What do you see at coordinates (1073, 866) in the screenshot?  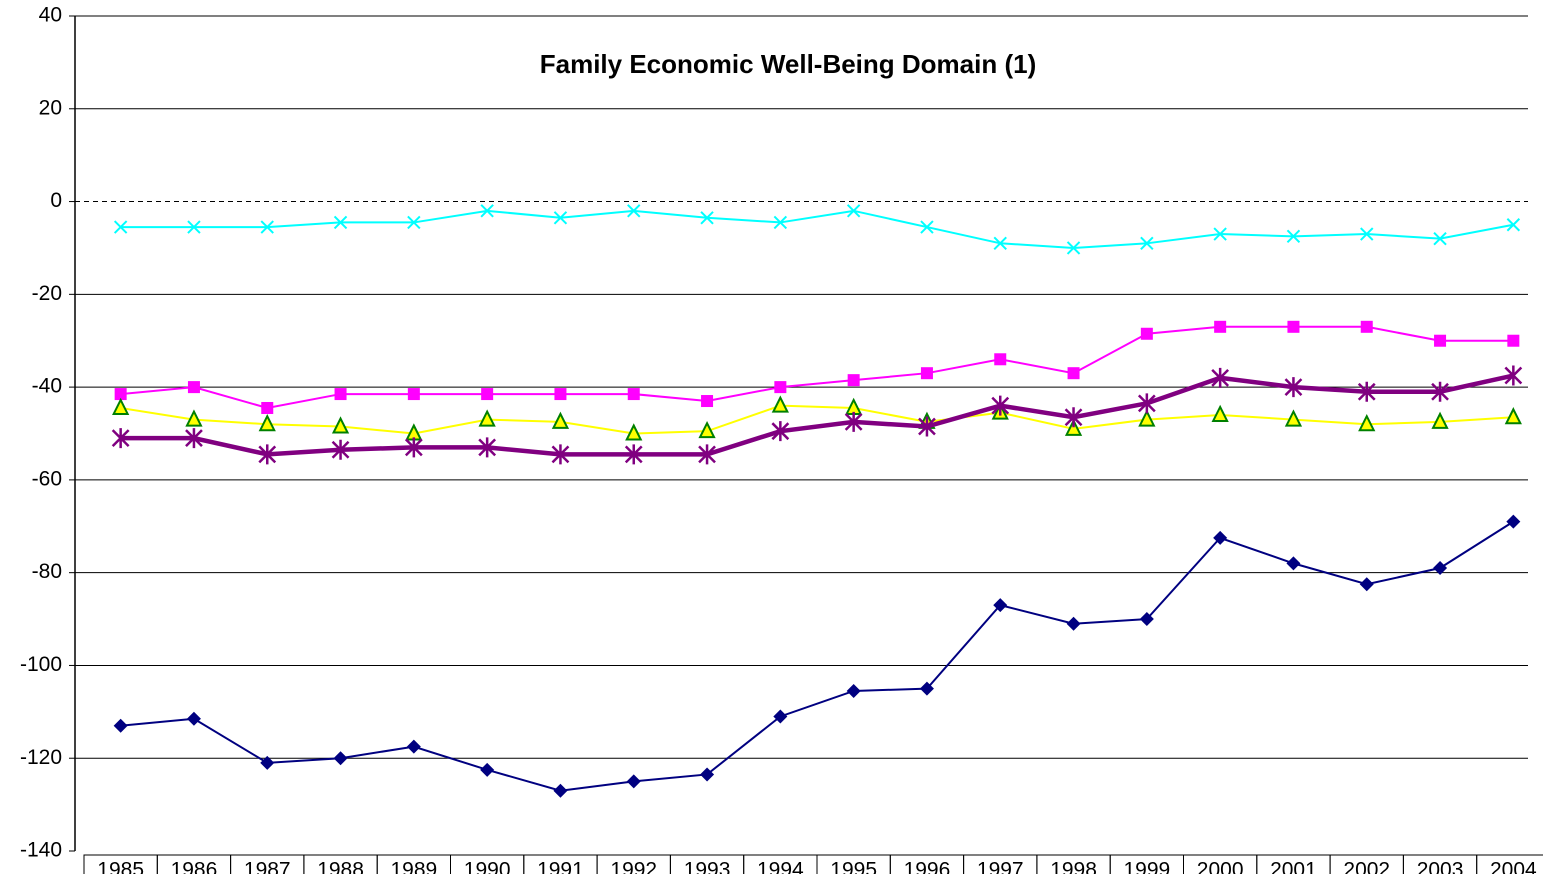 I see `x-tick-label: 1998` at bounding box center [1073, 866].